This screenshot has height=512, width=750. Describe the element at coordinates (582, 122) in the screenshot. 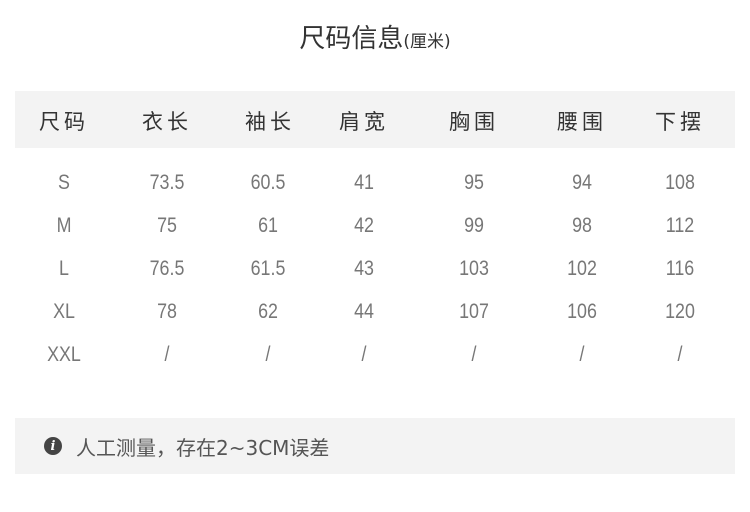

I see `header-cell: 腰围` at that location.